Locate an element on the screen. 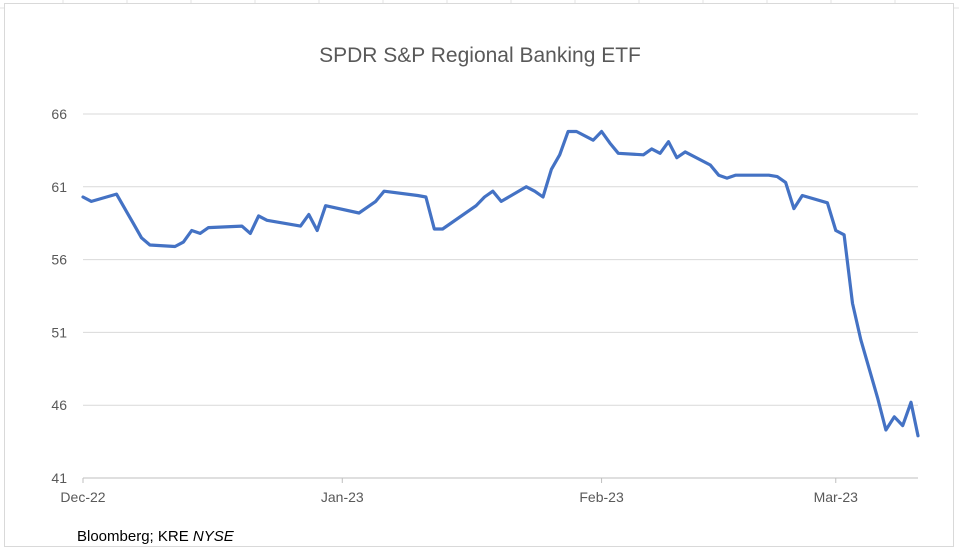  source-note-exchange: NYSE is located at coordinates (213, 536).